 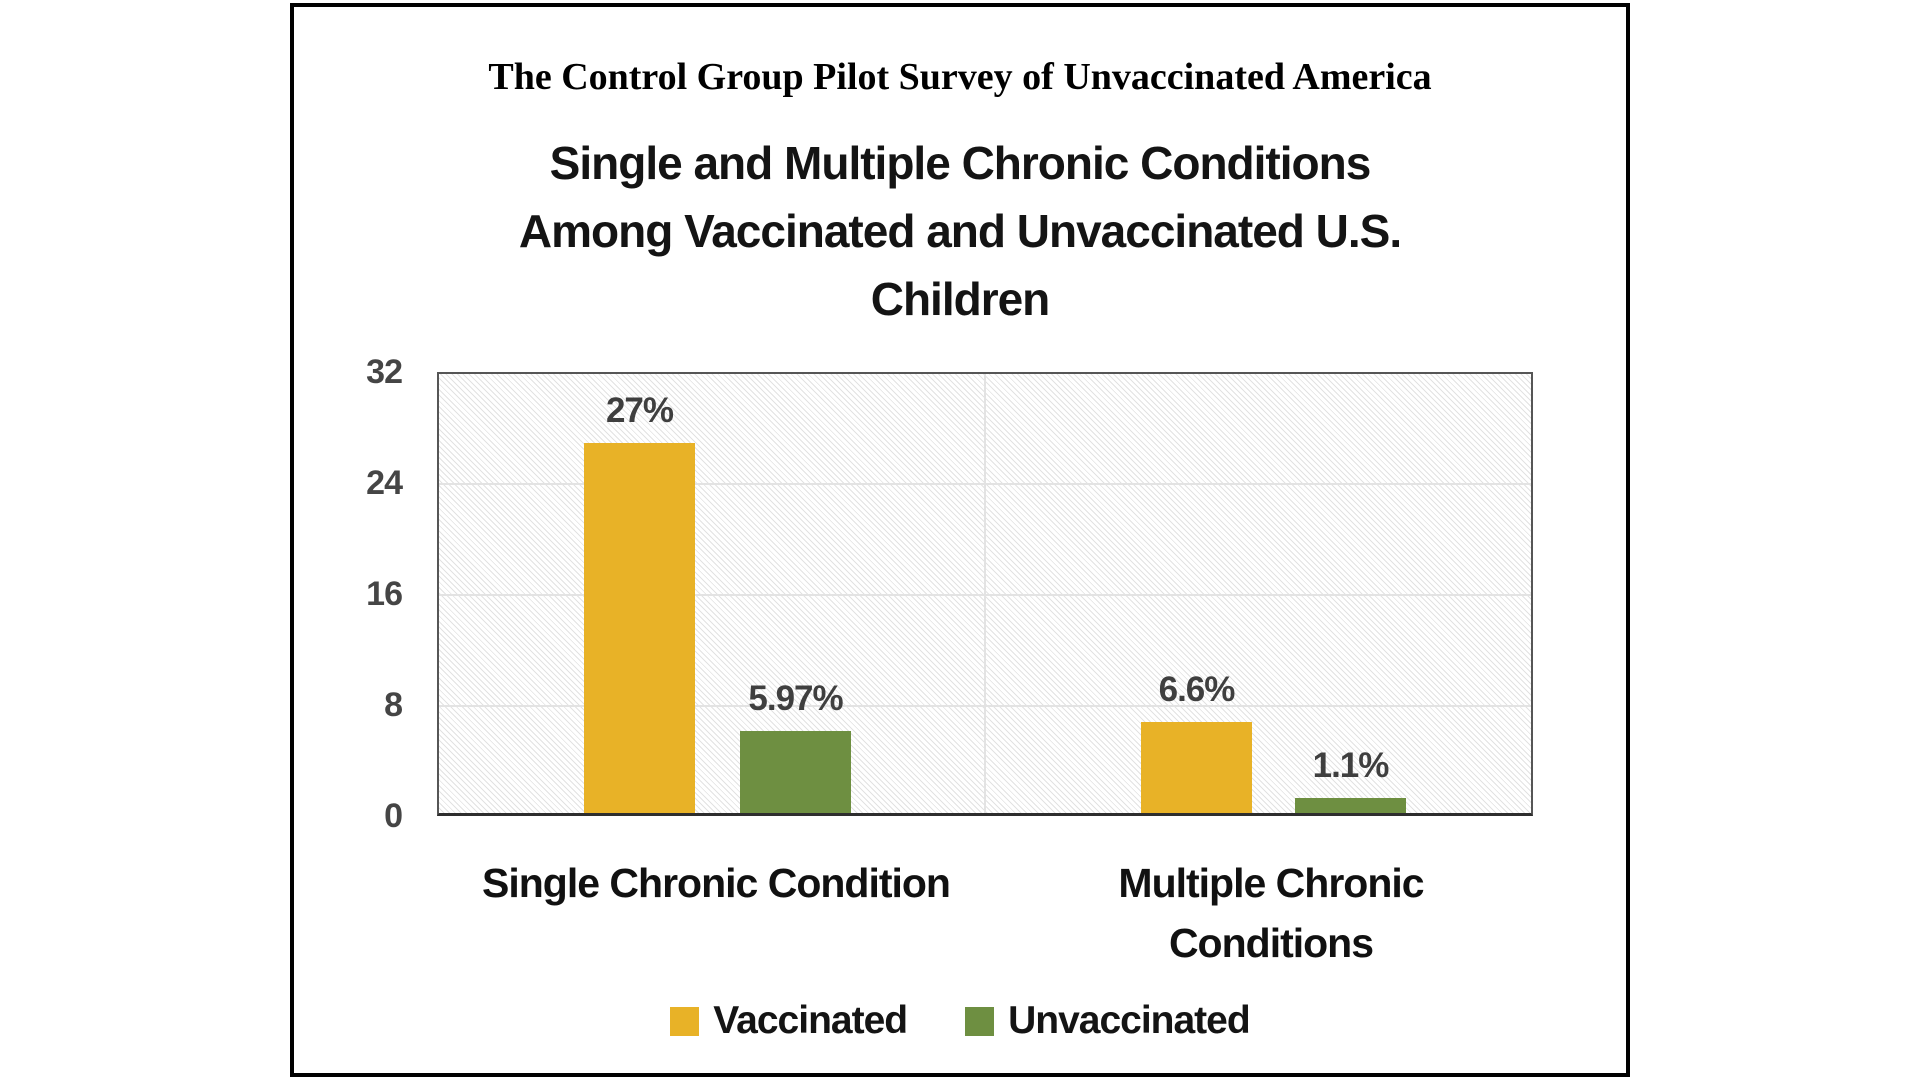 What do you see at coordinates (1351, 765) in the screenshot?
I see `bar-value-label: 1.1%` at bounding box center [1351, 765].